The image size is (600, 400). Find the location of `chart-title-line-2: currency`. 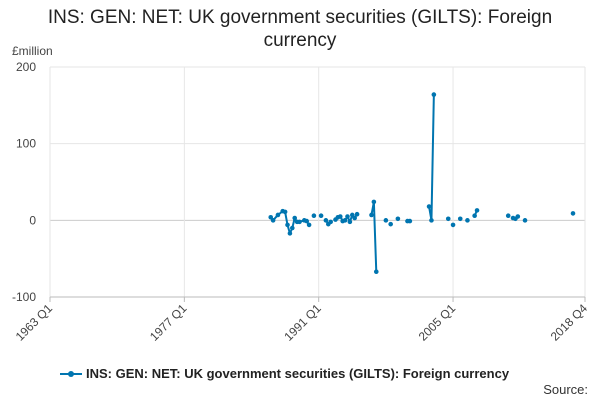

chart-title-line-2: currency is located at coordinates (300, 40).